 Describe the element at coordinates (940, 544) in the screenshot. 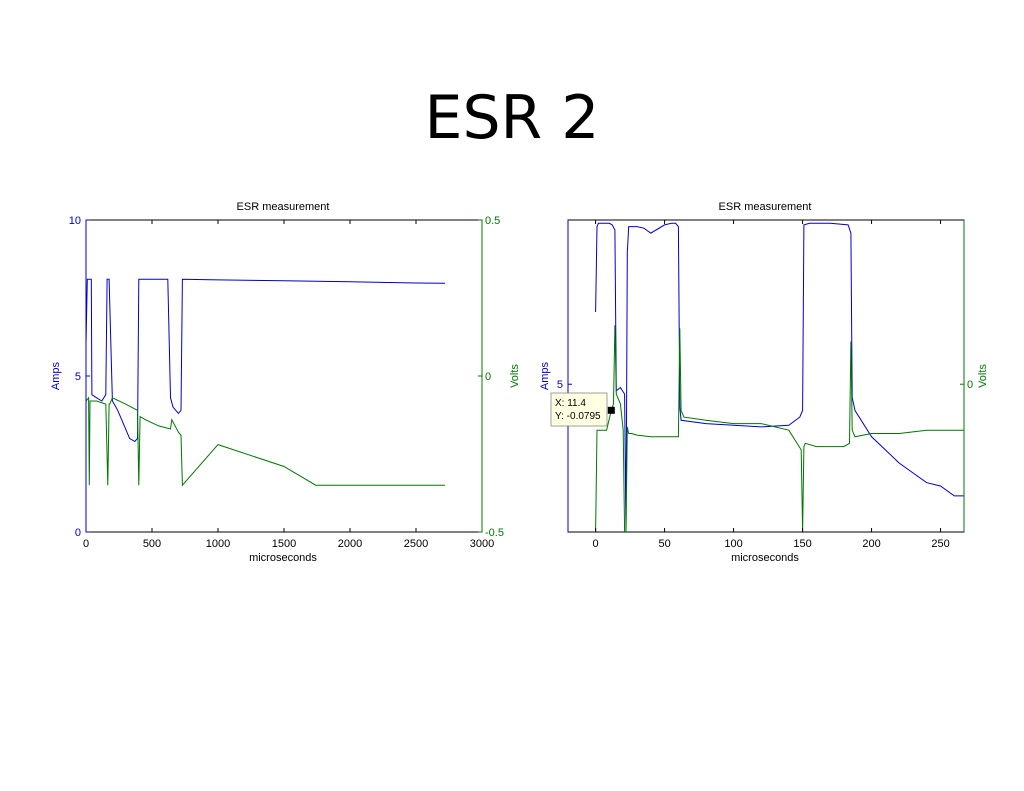

I see `right-x-tick-label: 250` at that location.